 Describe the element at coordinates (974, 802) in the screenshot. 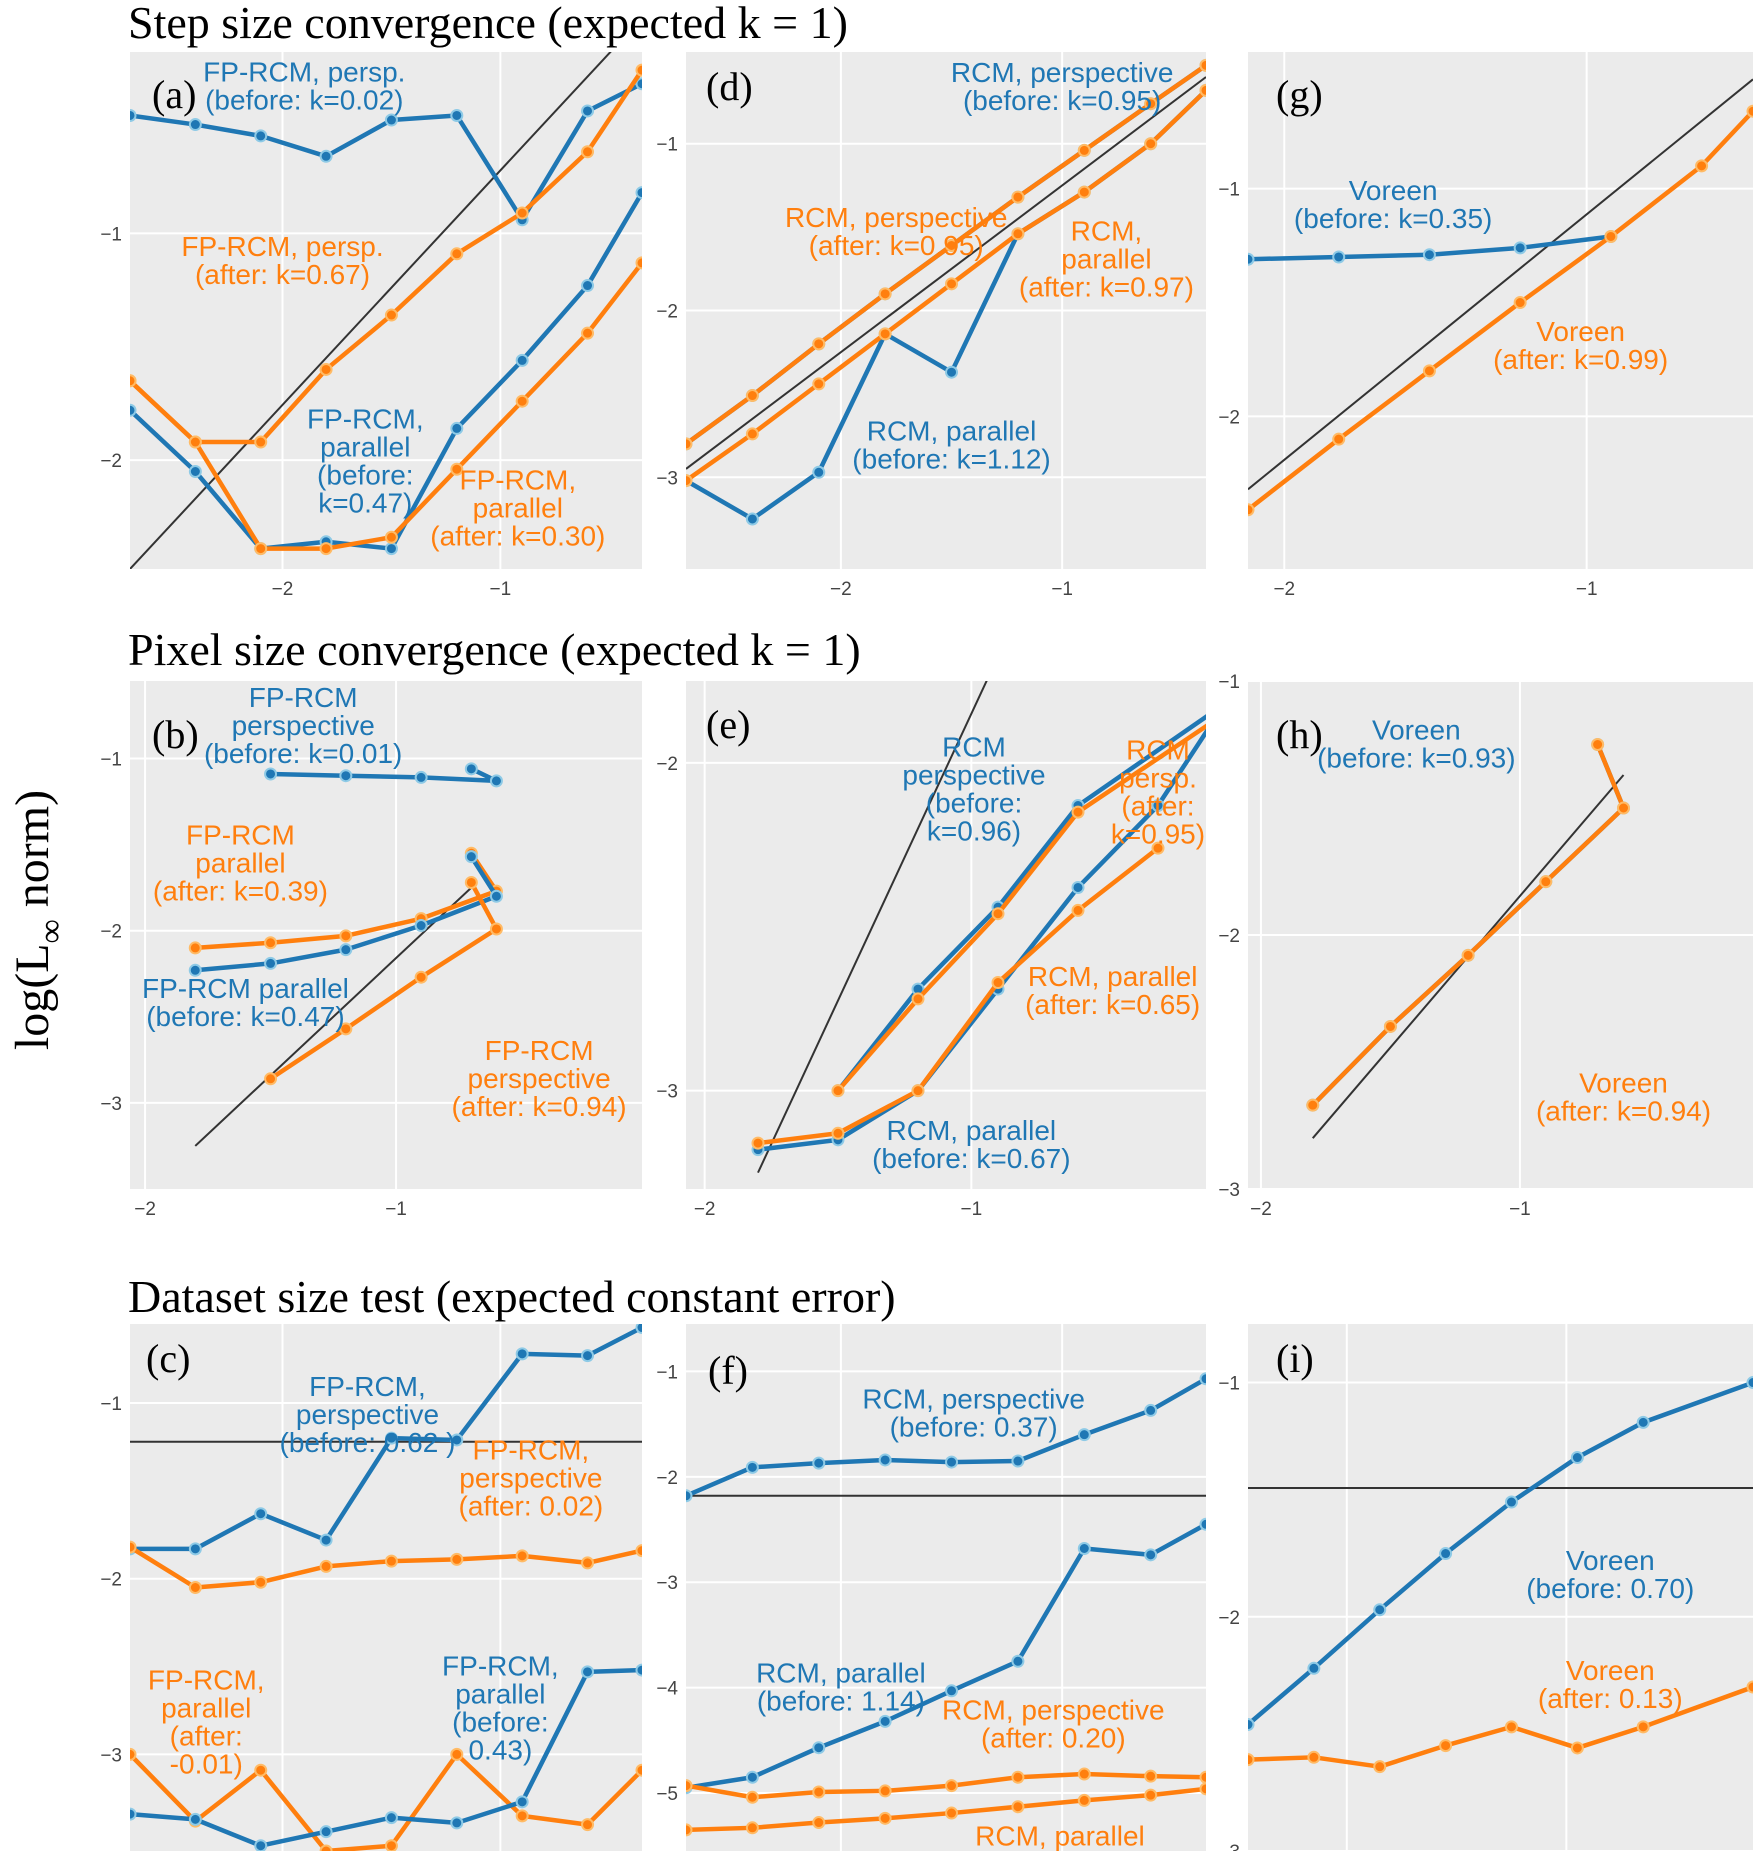

I see `annotation-line: (before:` at that location.